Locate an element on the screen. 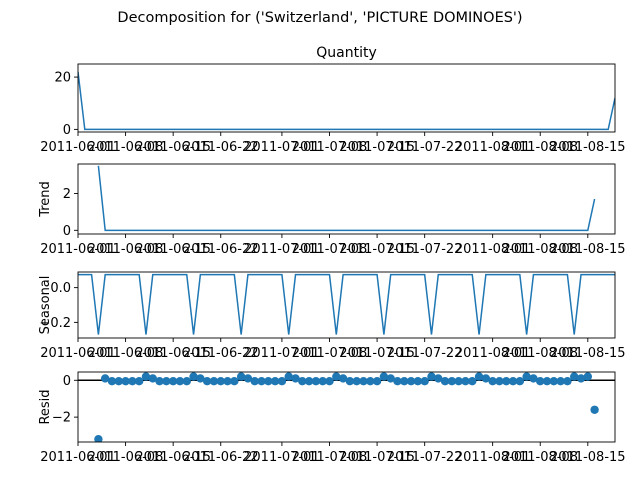 The image size is (640, 480). panel-2-plot-area is located at coordinates (346, 198).